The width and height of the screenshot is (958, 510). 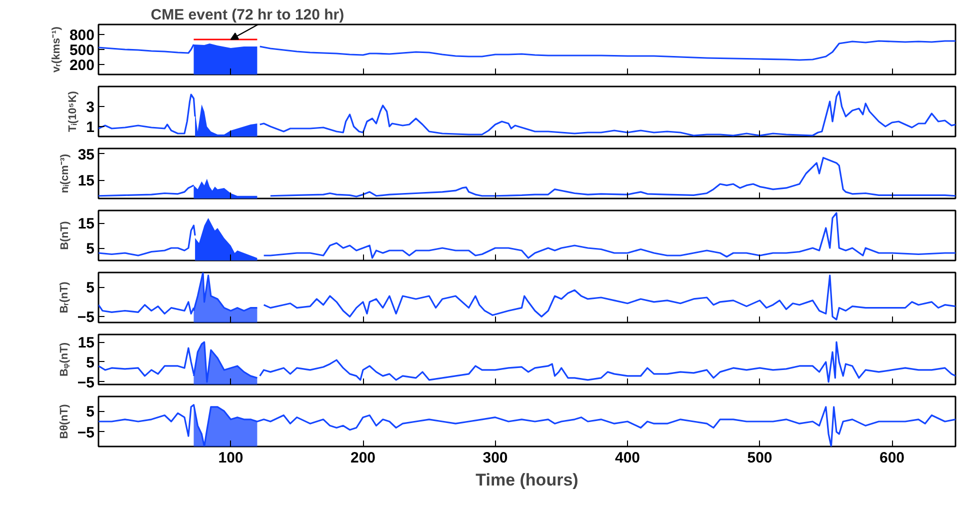 I want to click on y-axis-title: Tᵢ(10⁵K), so click(x=73, y=111).